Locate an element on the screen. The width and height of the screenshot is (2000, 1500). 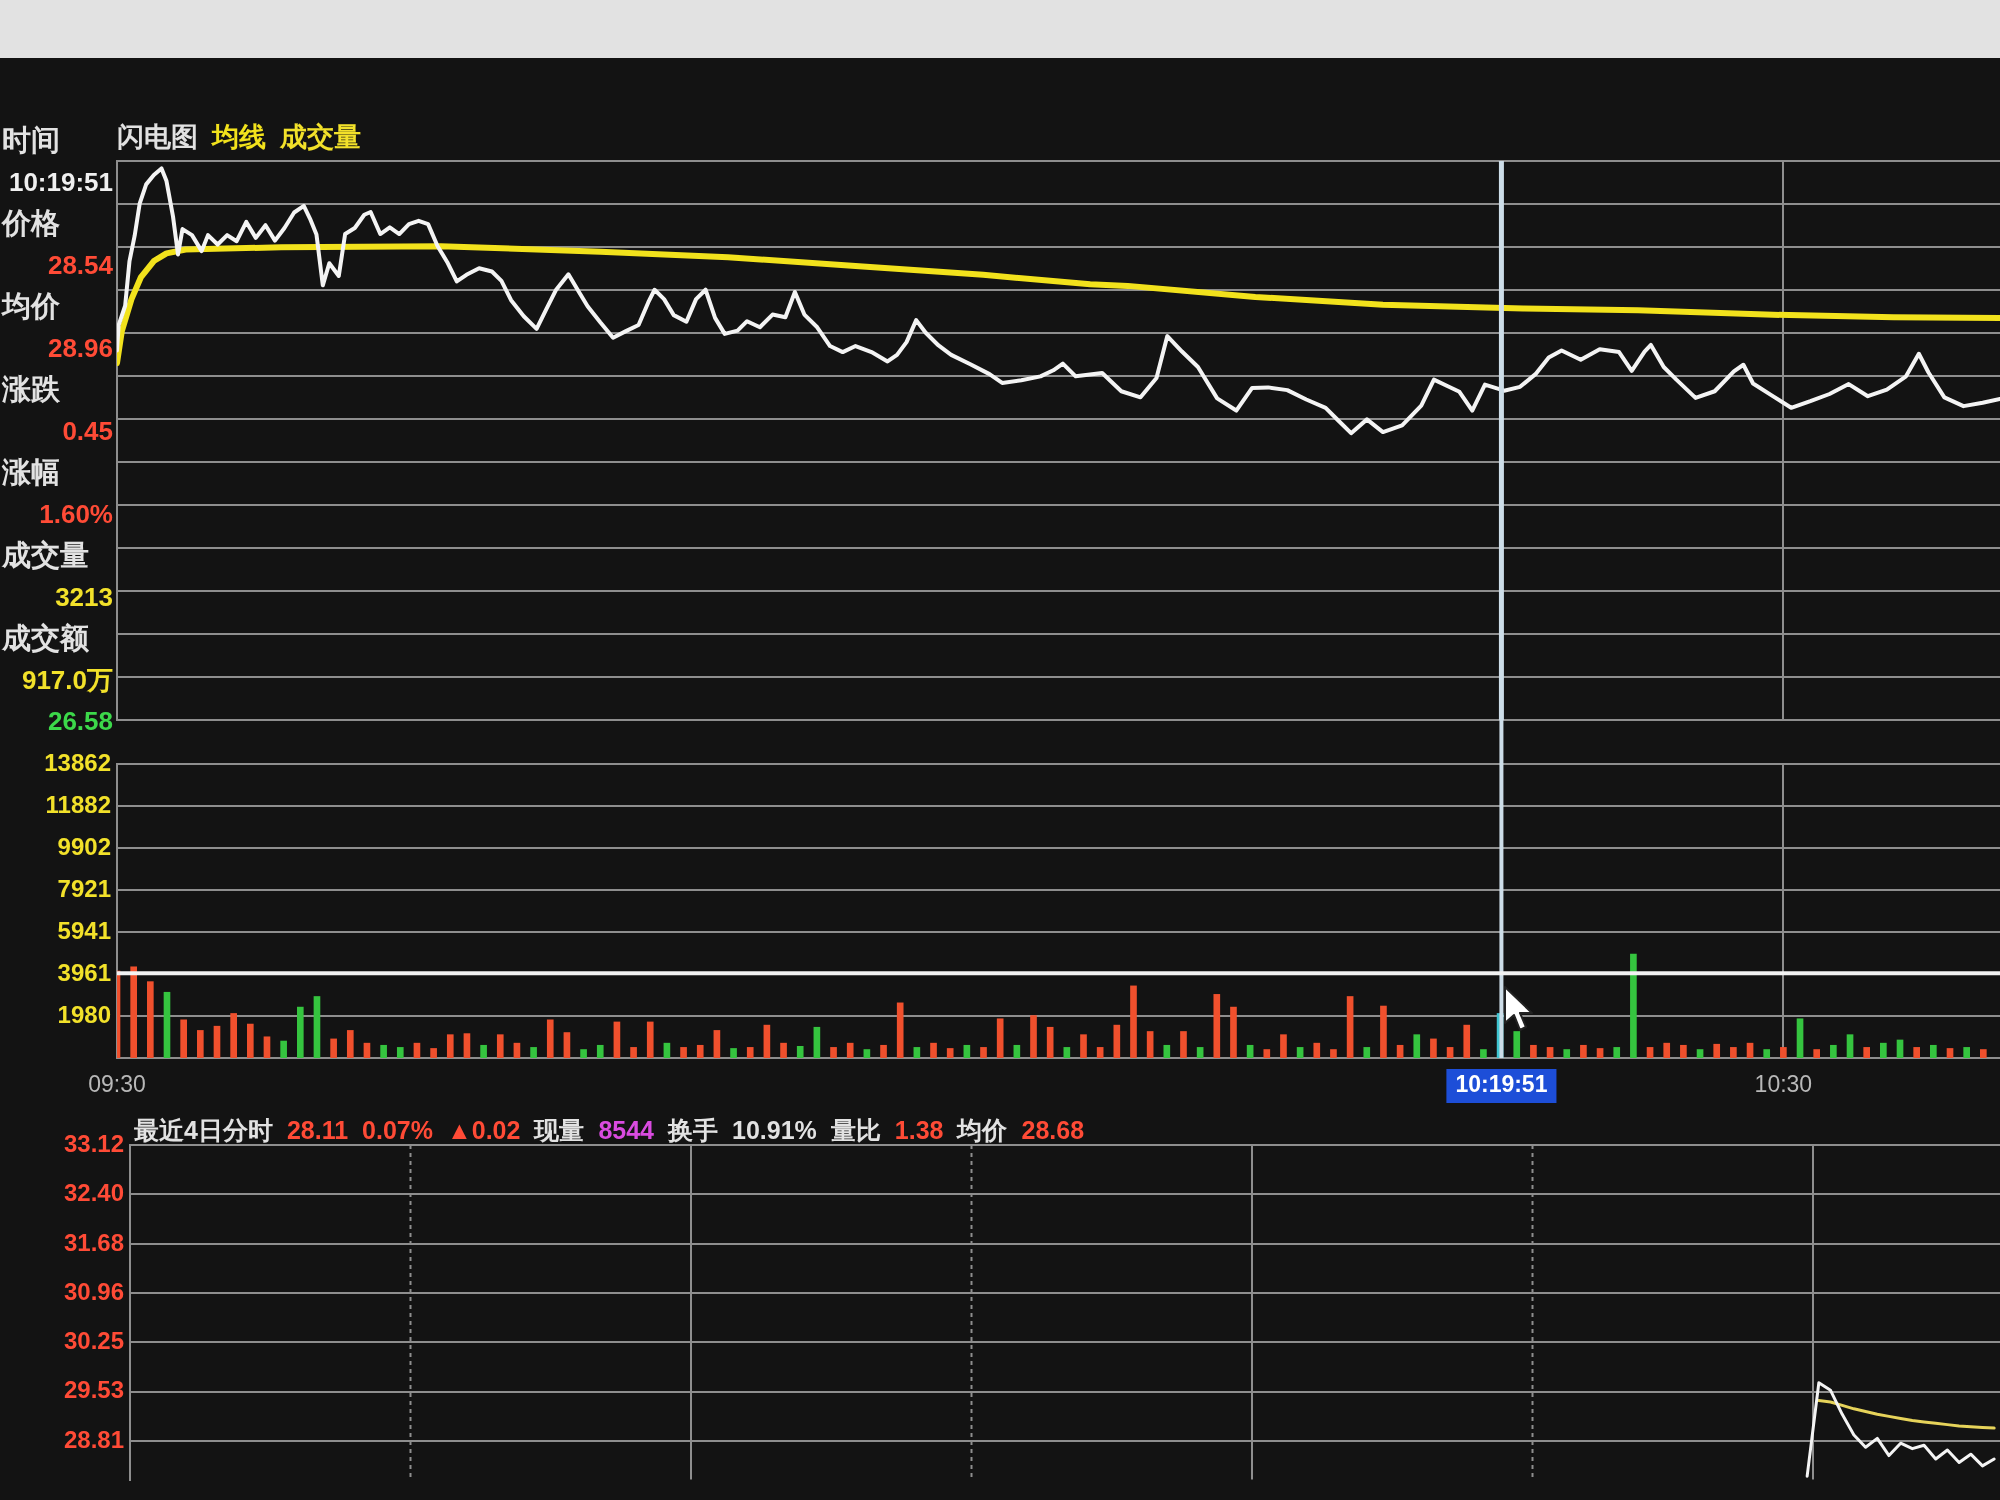
y-tick-label: 30.96 is located at coordinates (93, 1292).